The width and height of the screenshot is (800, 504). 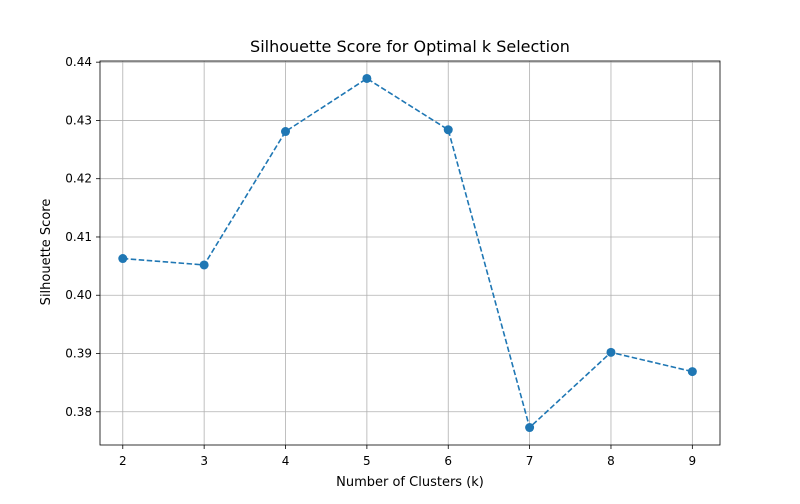 I want to click on chart-title: Silhouette Score for Optimal k Selection, so click(x=410, y=46).